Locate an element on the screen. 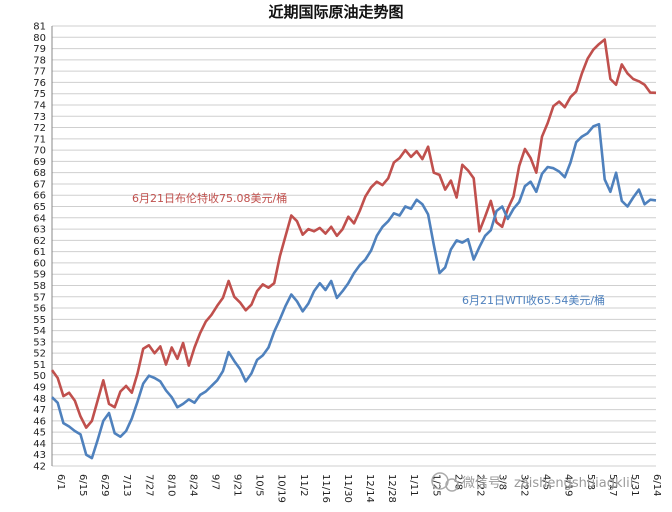 This screenshot has width=672, height=512. x-tick-label: 3/8 is located at coordinates (501, 482).